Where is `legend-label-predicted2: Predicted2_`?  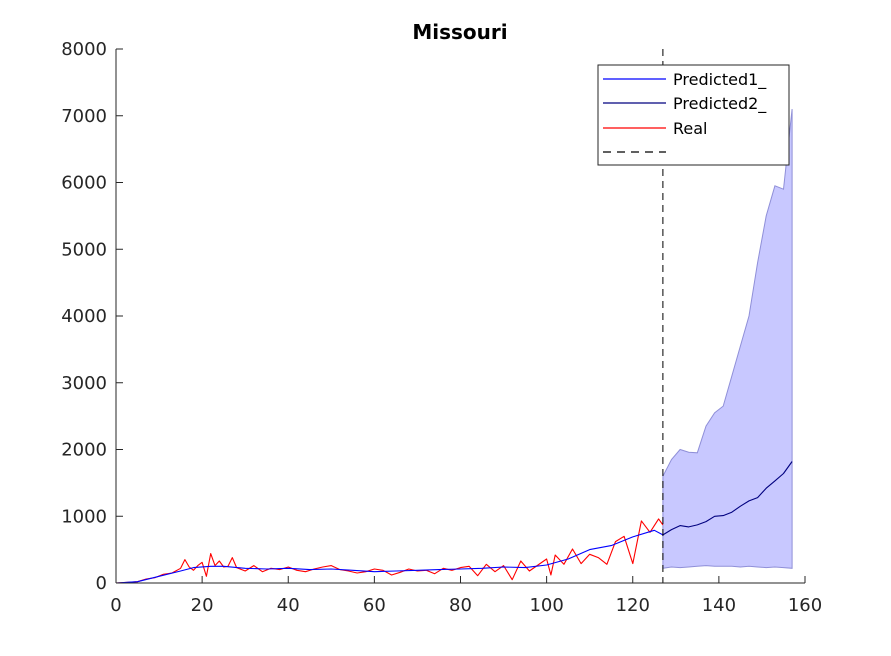 legend-label-predicted2: Predicted2_ is located at coordinates (720, 104).